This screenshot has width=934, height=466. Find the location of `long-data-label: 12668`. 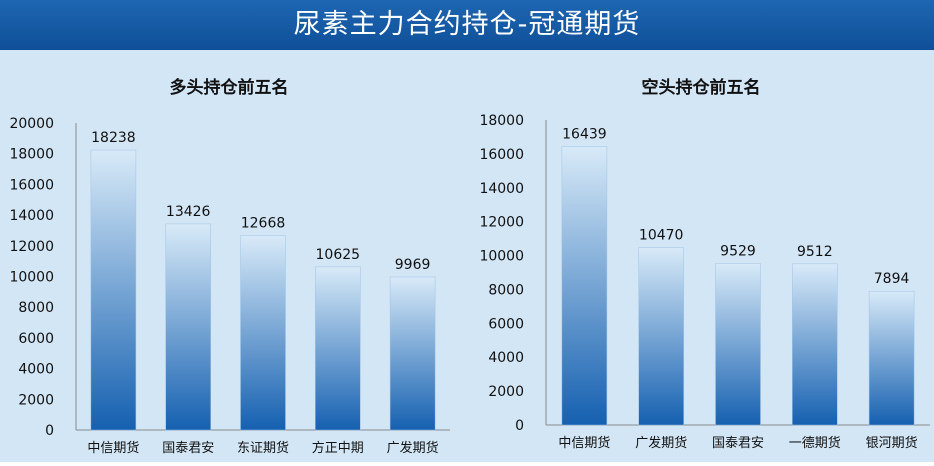

long-data-label: 12668 is located at coordinates (263, 224).